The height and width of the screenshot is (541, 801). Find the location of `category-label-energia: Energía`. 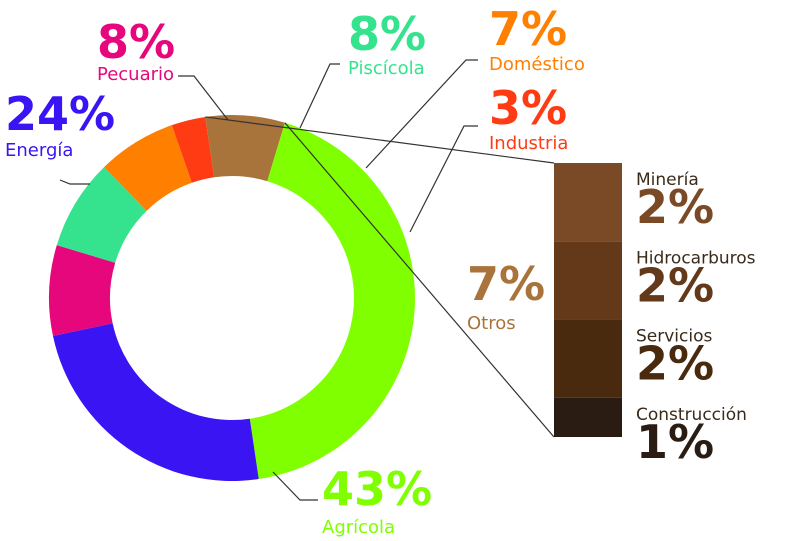

category-label-energia: Energía is located at coordinates (39, 150).